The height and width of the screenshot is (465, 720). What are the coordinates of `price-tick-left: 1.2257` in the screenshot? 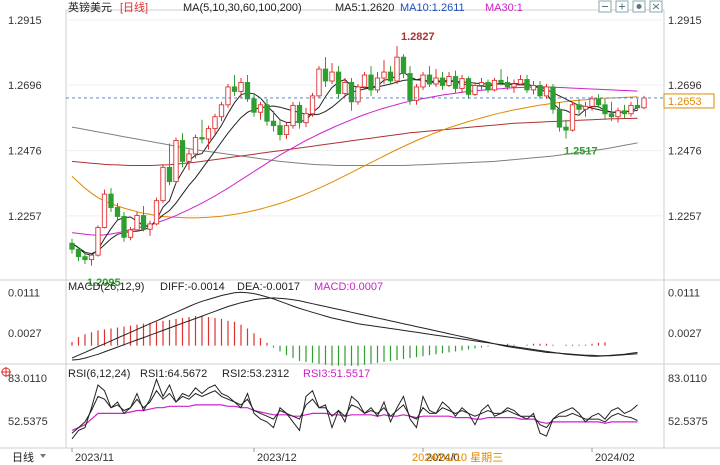 It's located at (25, 217).